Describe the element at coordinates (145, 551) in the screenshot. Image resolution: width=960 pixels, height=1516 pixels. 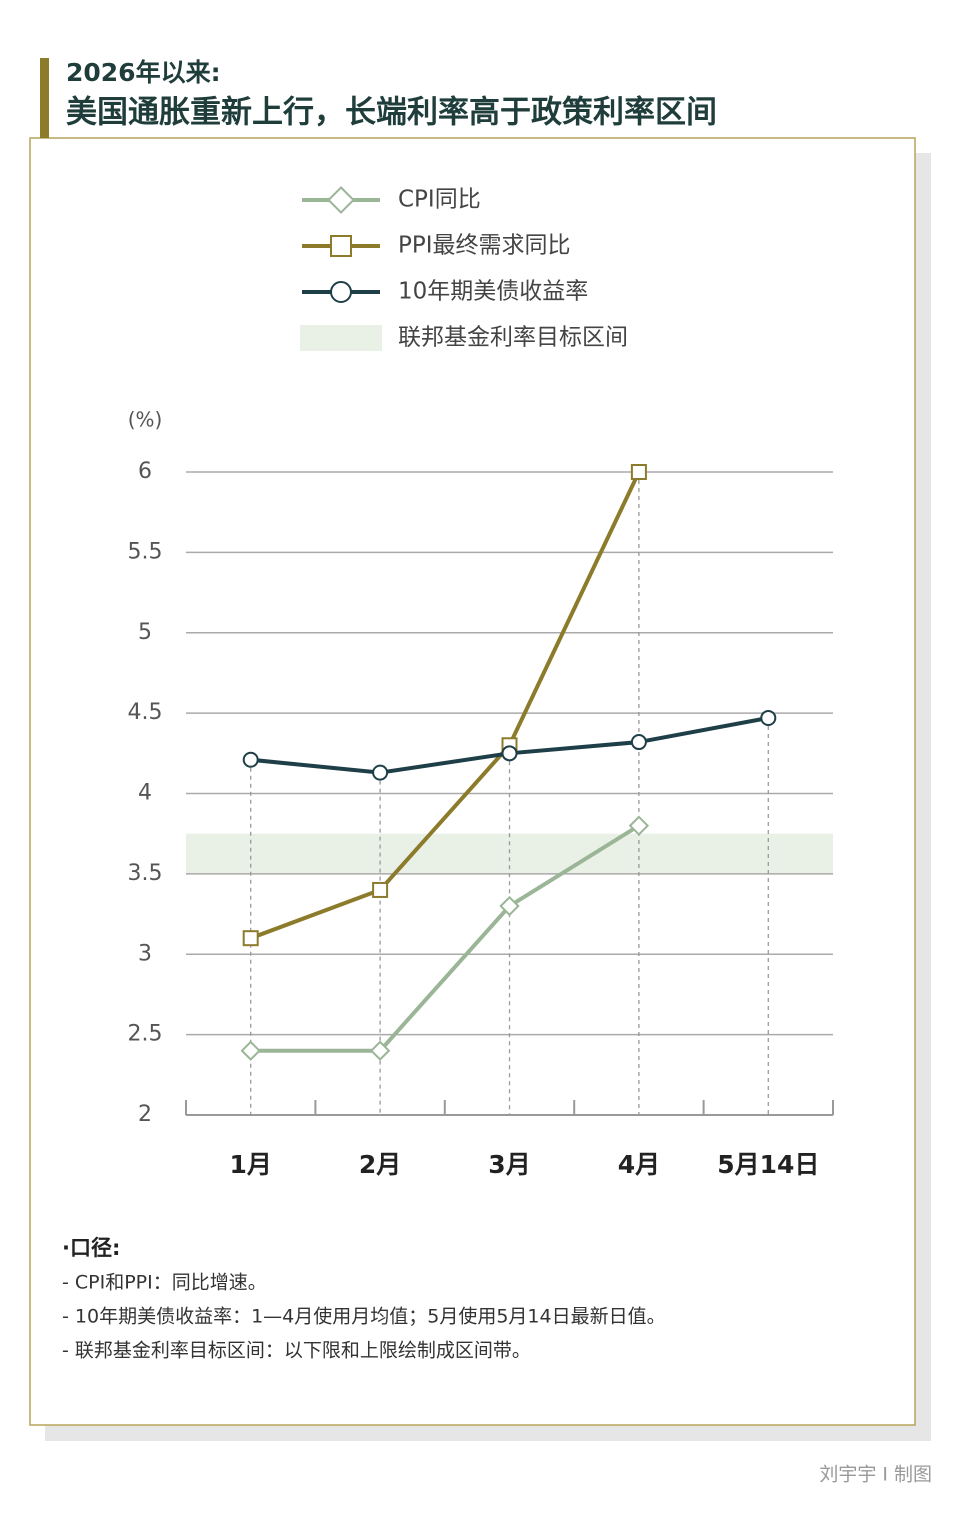
I see `y-tick-label: 5.5` at that location.